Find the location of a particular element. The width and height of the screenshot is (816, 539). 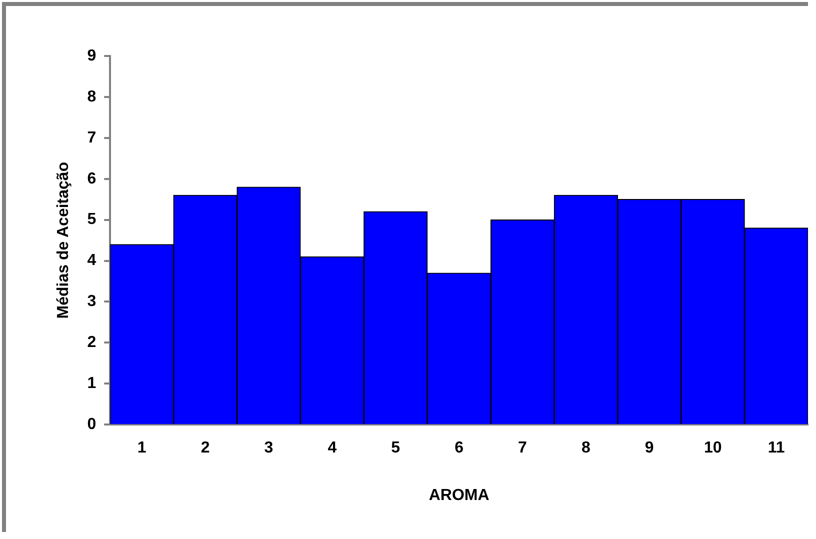

x-tick-label: 4 is located at coordinates (332, 448).